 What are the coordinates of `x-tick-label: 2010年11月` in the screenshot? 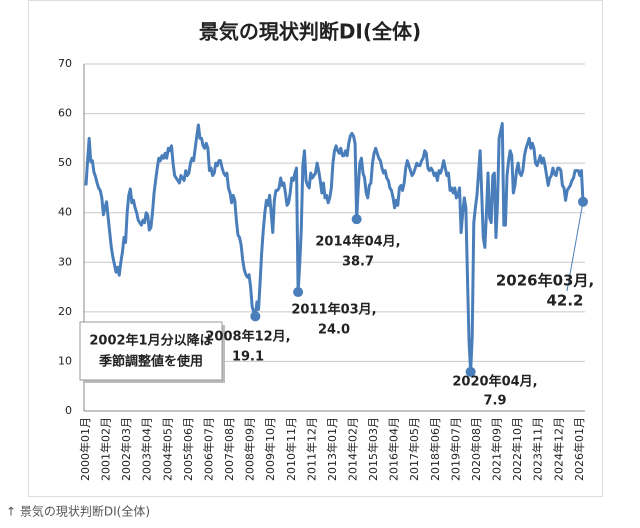 It's located at (291, 449).